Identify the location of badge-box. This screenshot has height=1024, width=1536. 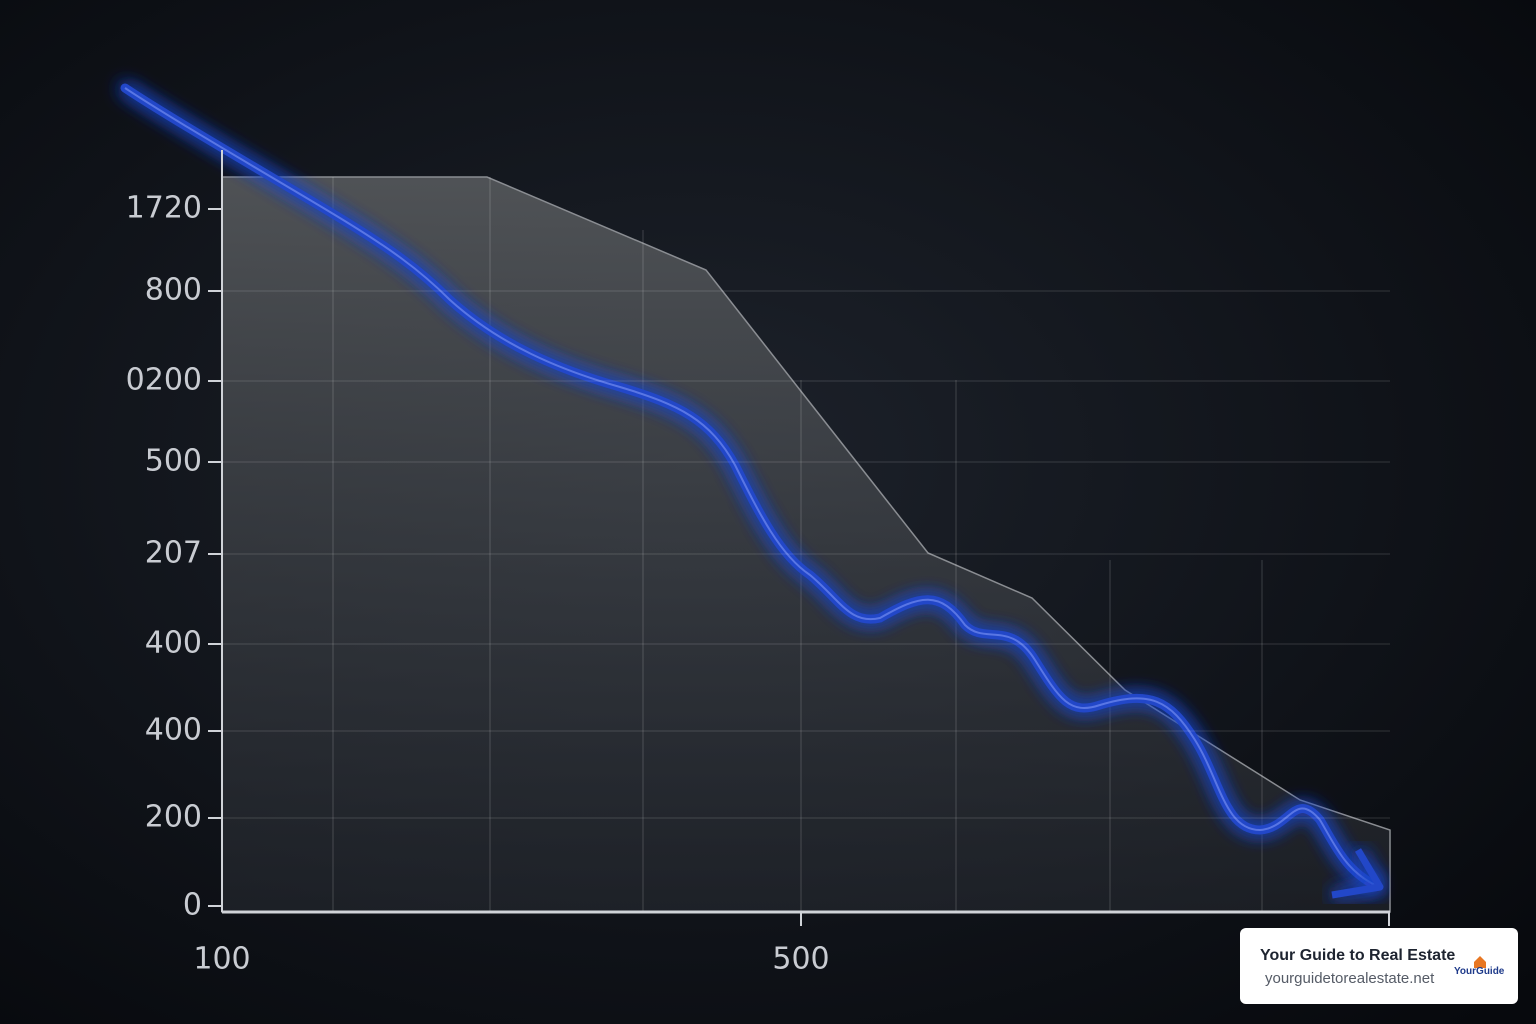
(1379, 966).